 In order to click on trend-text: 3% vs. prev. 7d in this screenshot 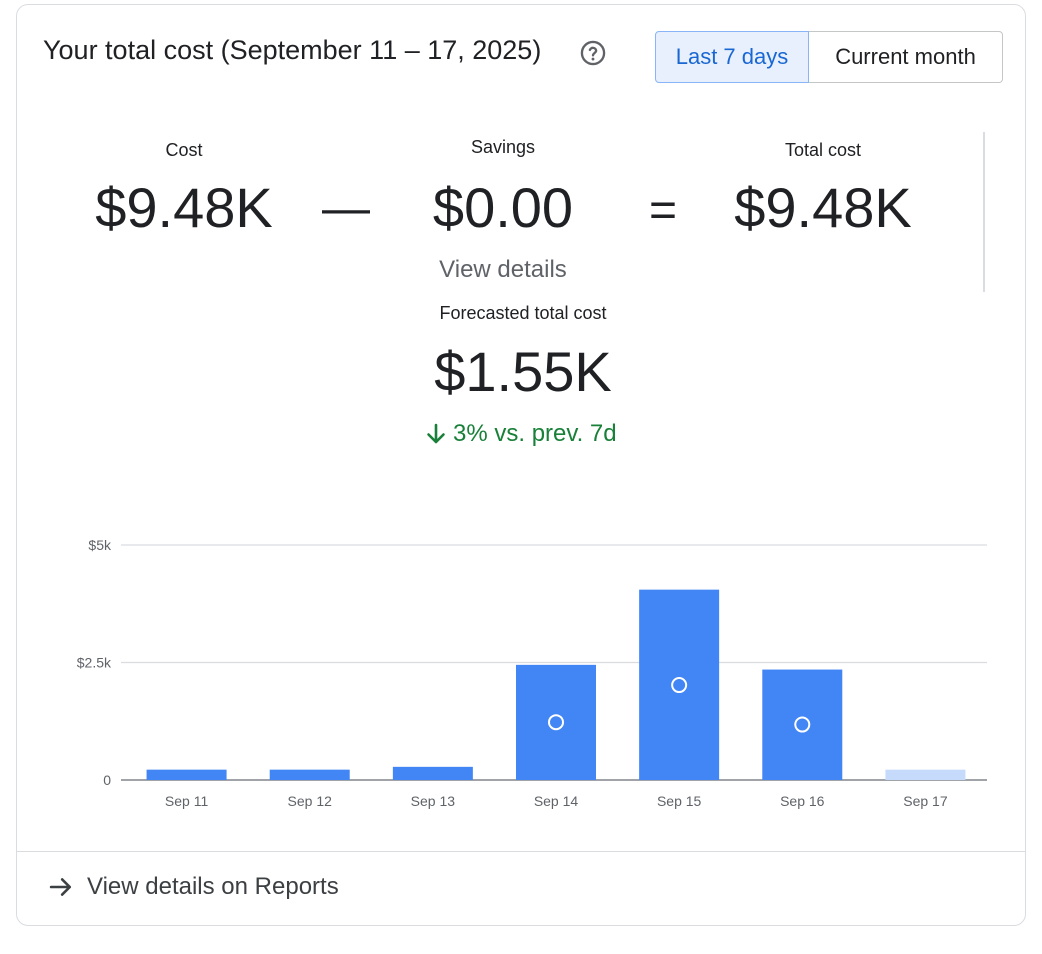, I will do `click(535, 433)`.